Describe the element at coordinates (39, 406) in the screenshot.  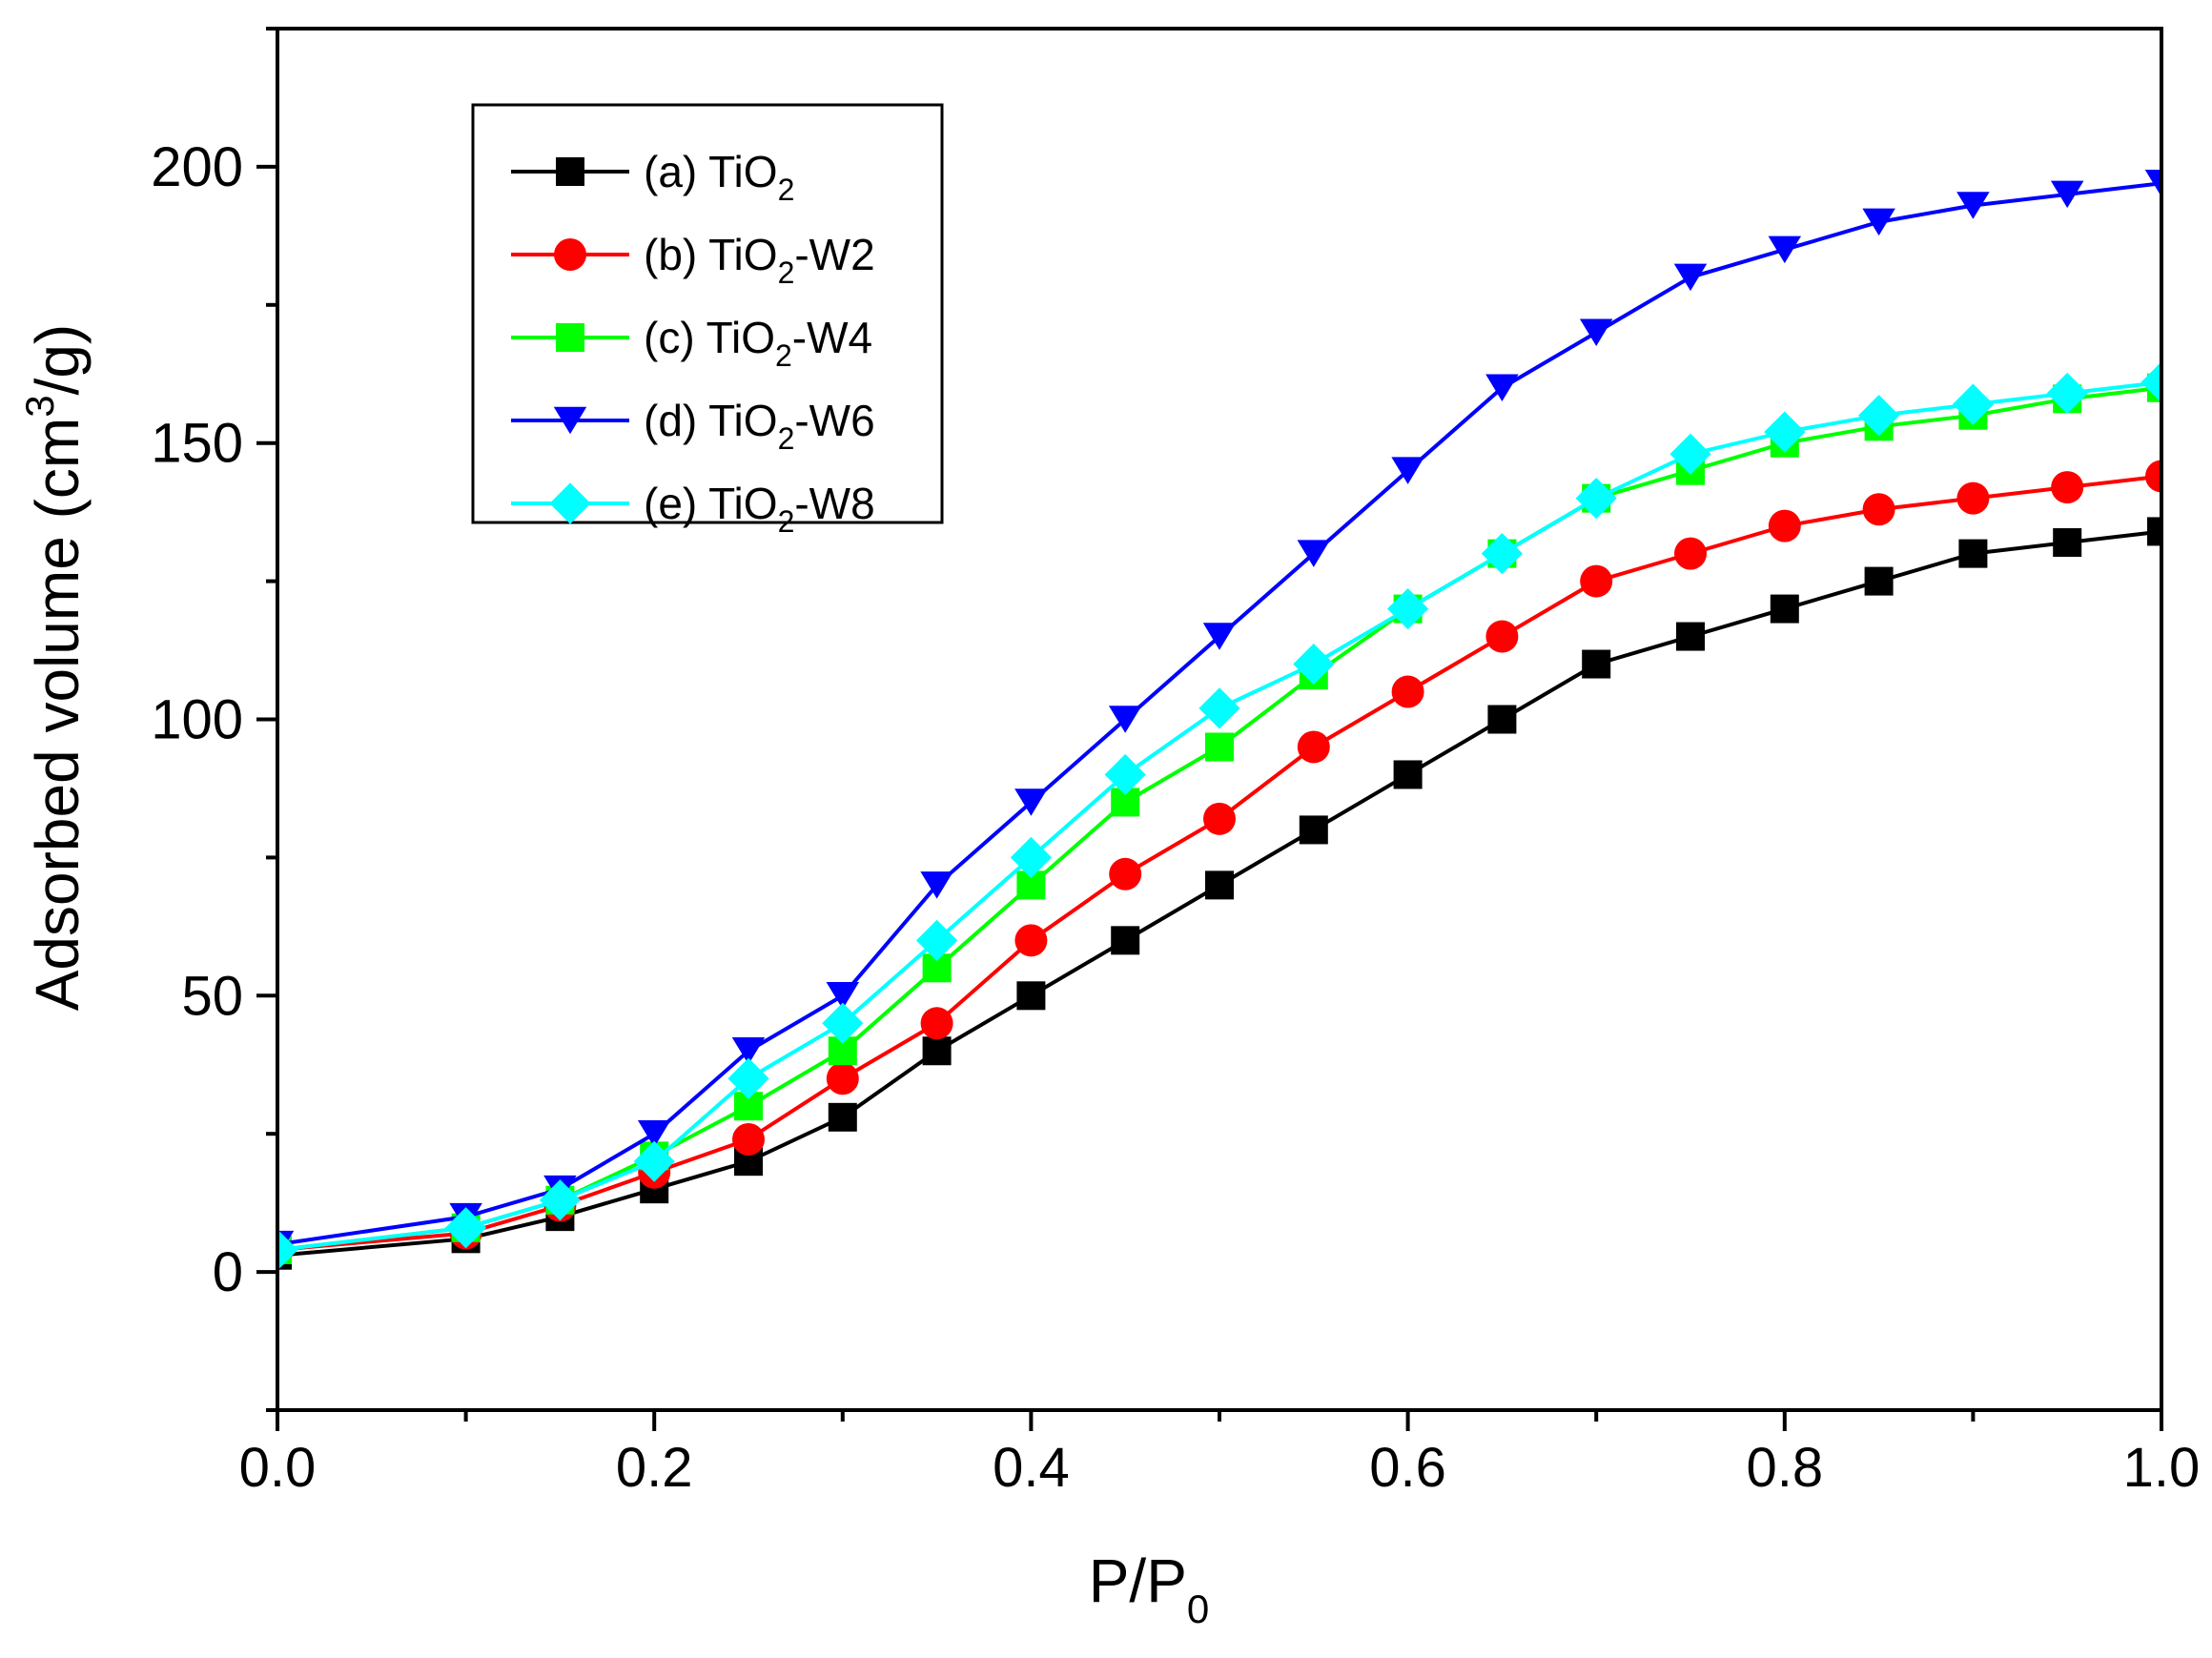
I see `y-axis-title-sup: 3` at that location.